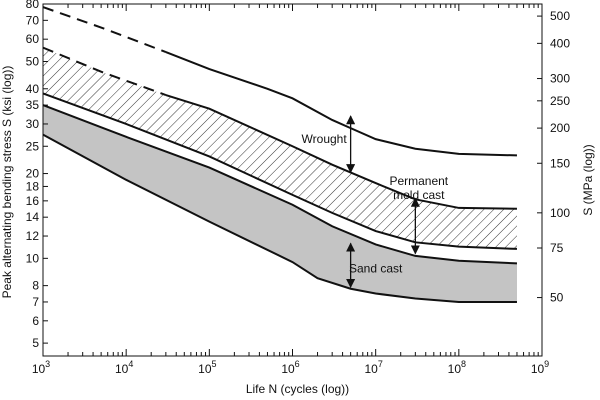  What do you see at coordinates (33, 39) in the screenshot?
I see `y-tick-label: 60` at bounding box center [33, 39].